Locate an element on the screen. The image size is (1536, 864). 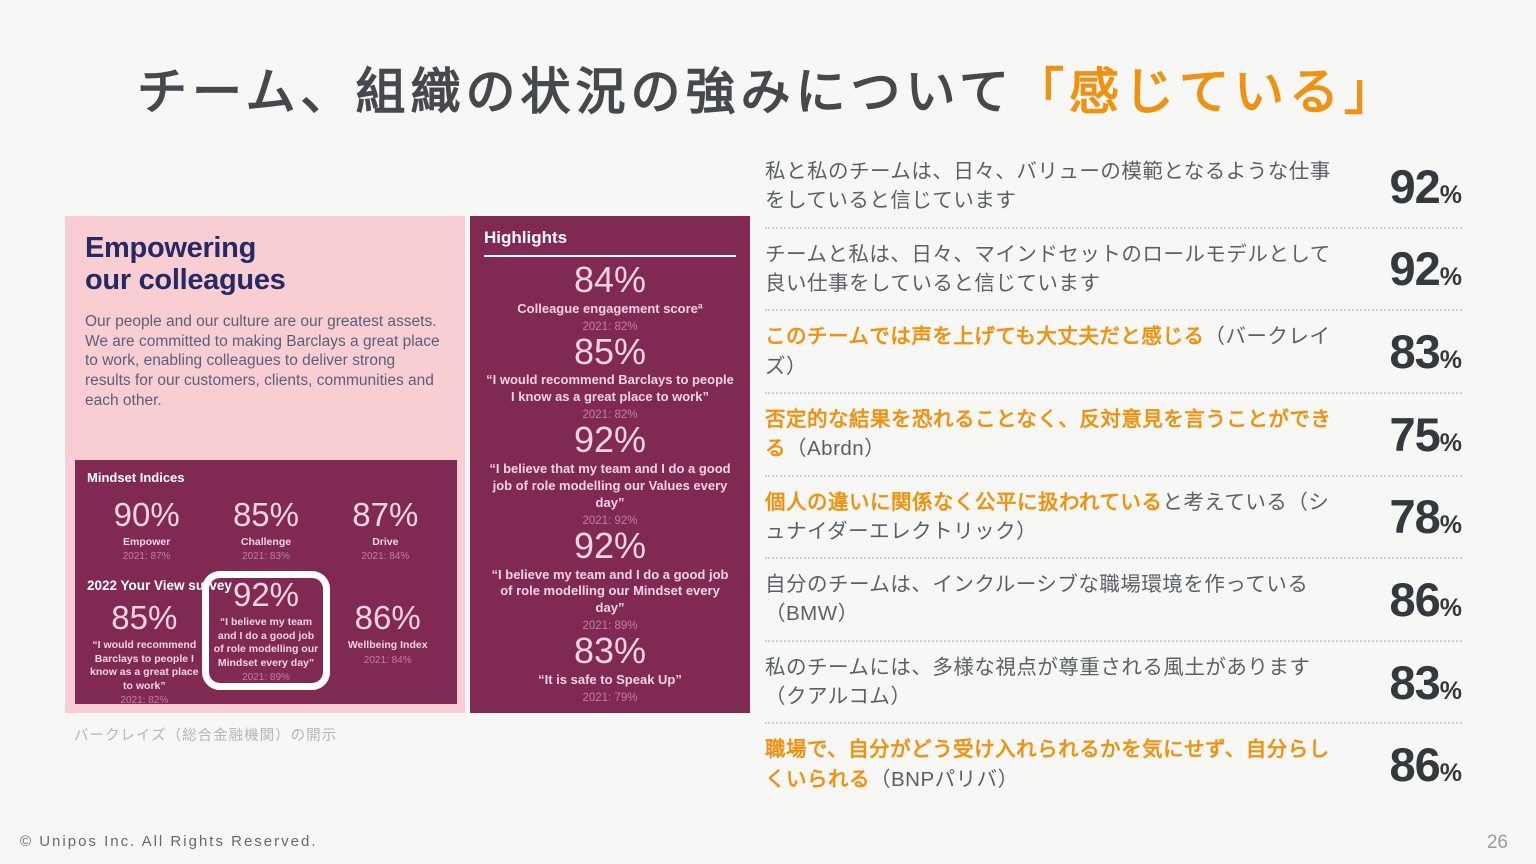
mindset-stat: 86% Wellbeing Index 2021: 84% is located at coordinates (387, 632).